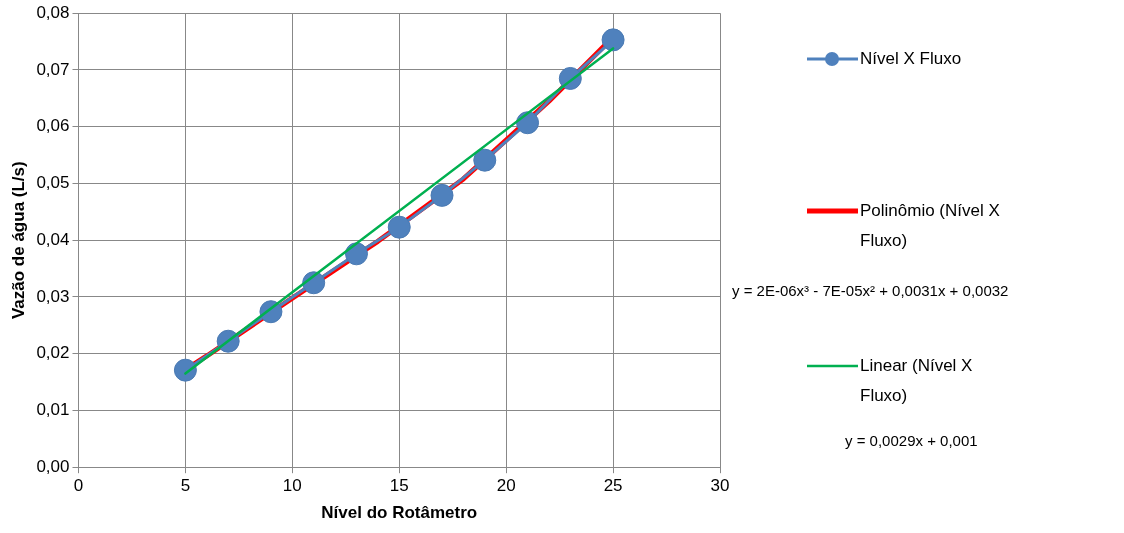 This screenshot has width=1124, height=533. Describe the element at coordinates (911, 59) in the screenshot. I see `legend-label: Nível X Fluxo` at that location.